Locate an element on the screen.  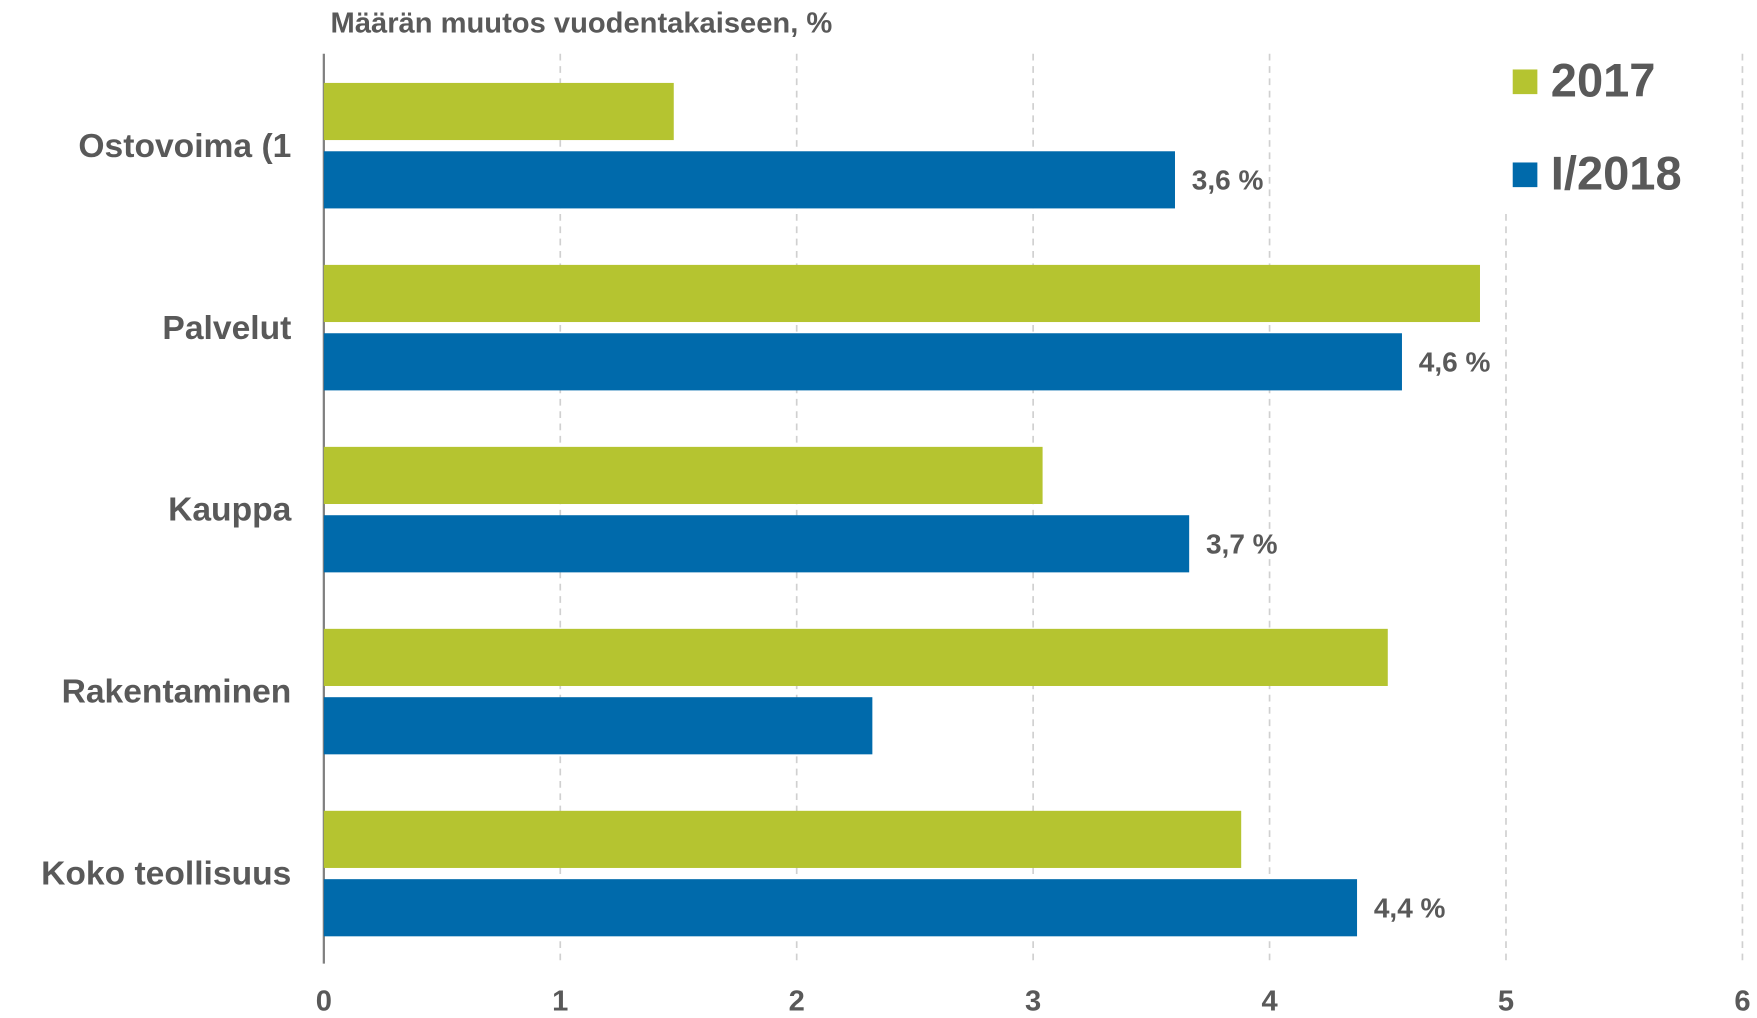
legend-label: I/2018 is located at coordinates (1616, 172).